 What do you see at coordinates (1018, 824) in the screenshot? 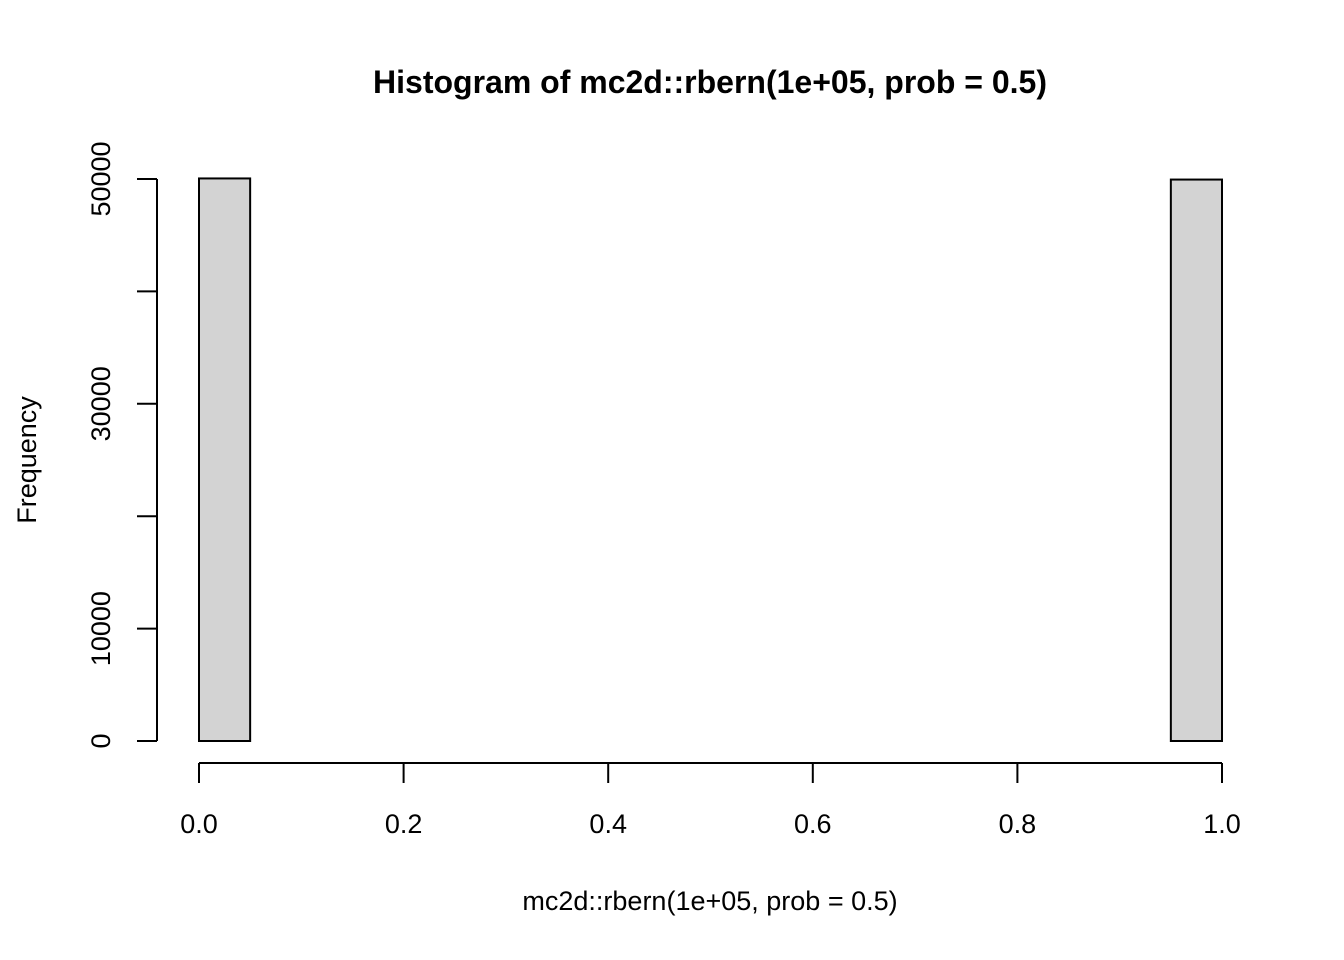
I see `x-tick-label-4: 0.8` at bounding box center [1018, 824].